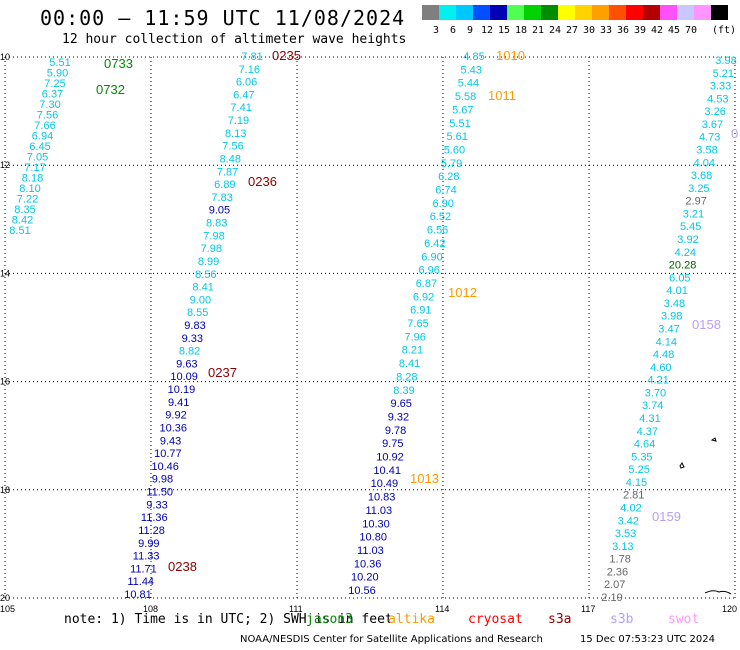  I want to click on wave-height-value: 2.97, so click(695, 202).